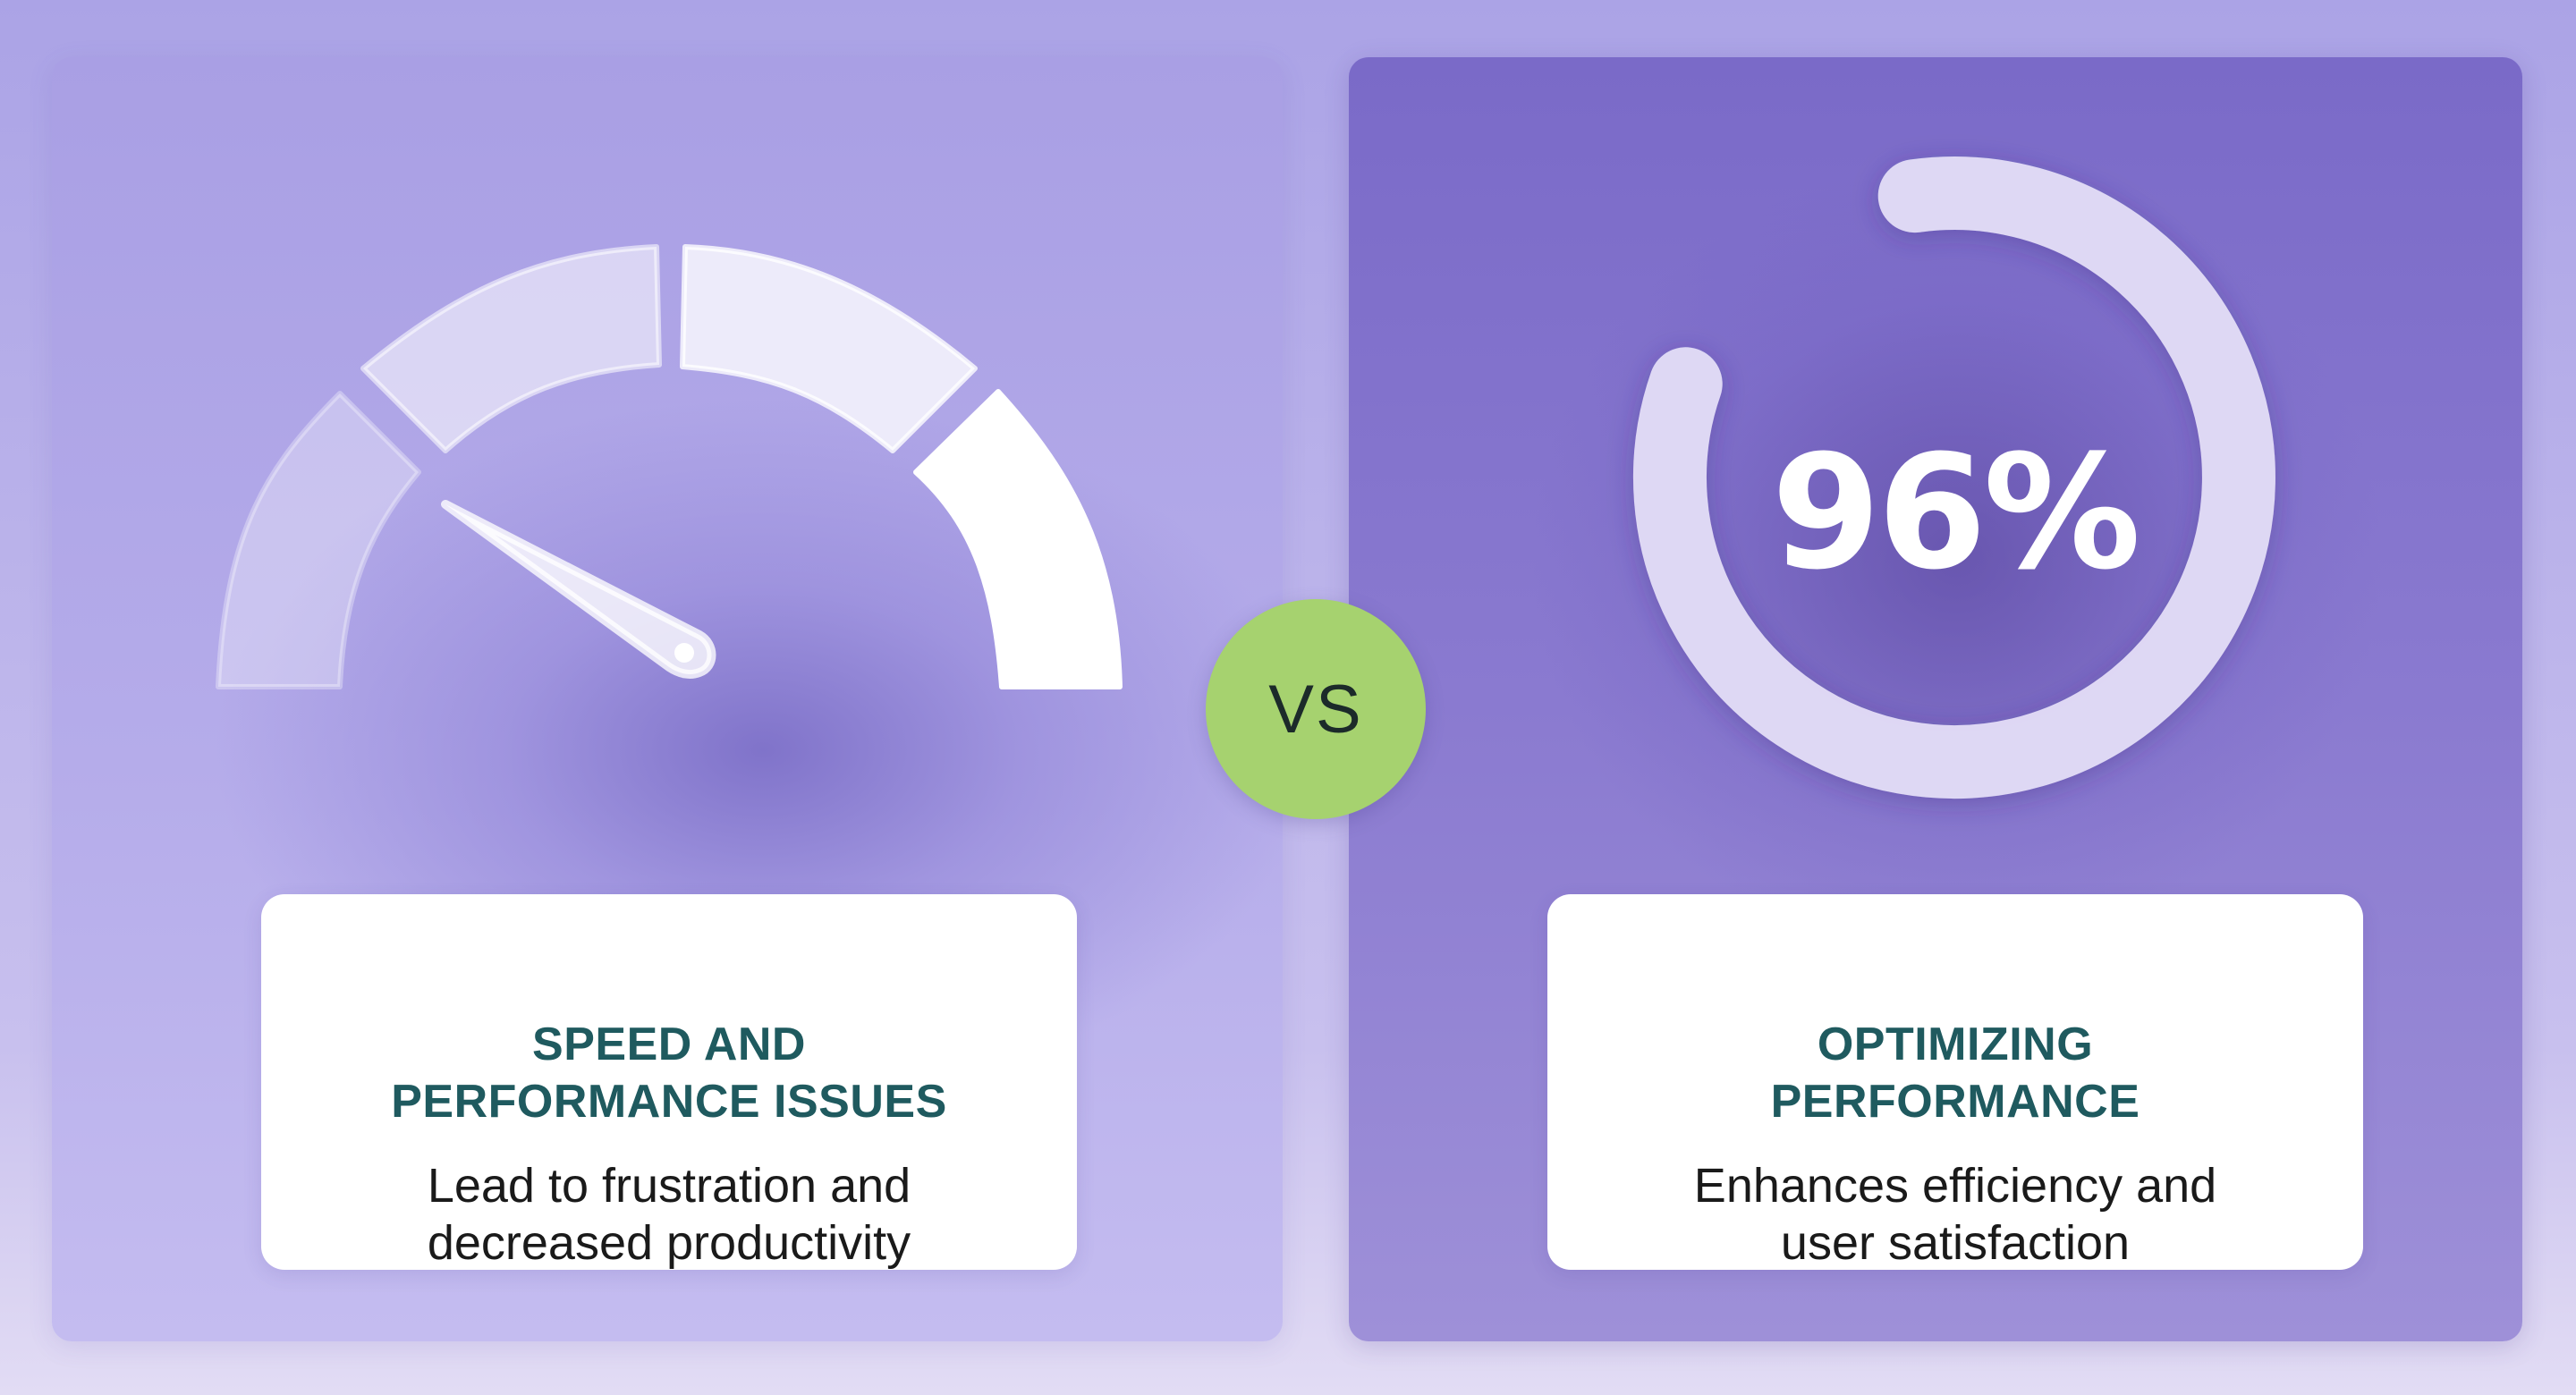  I want to click on optimizing-title-line2: PERFORMANCE, so click(1955, 1102).